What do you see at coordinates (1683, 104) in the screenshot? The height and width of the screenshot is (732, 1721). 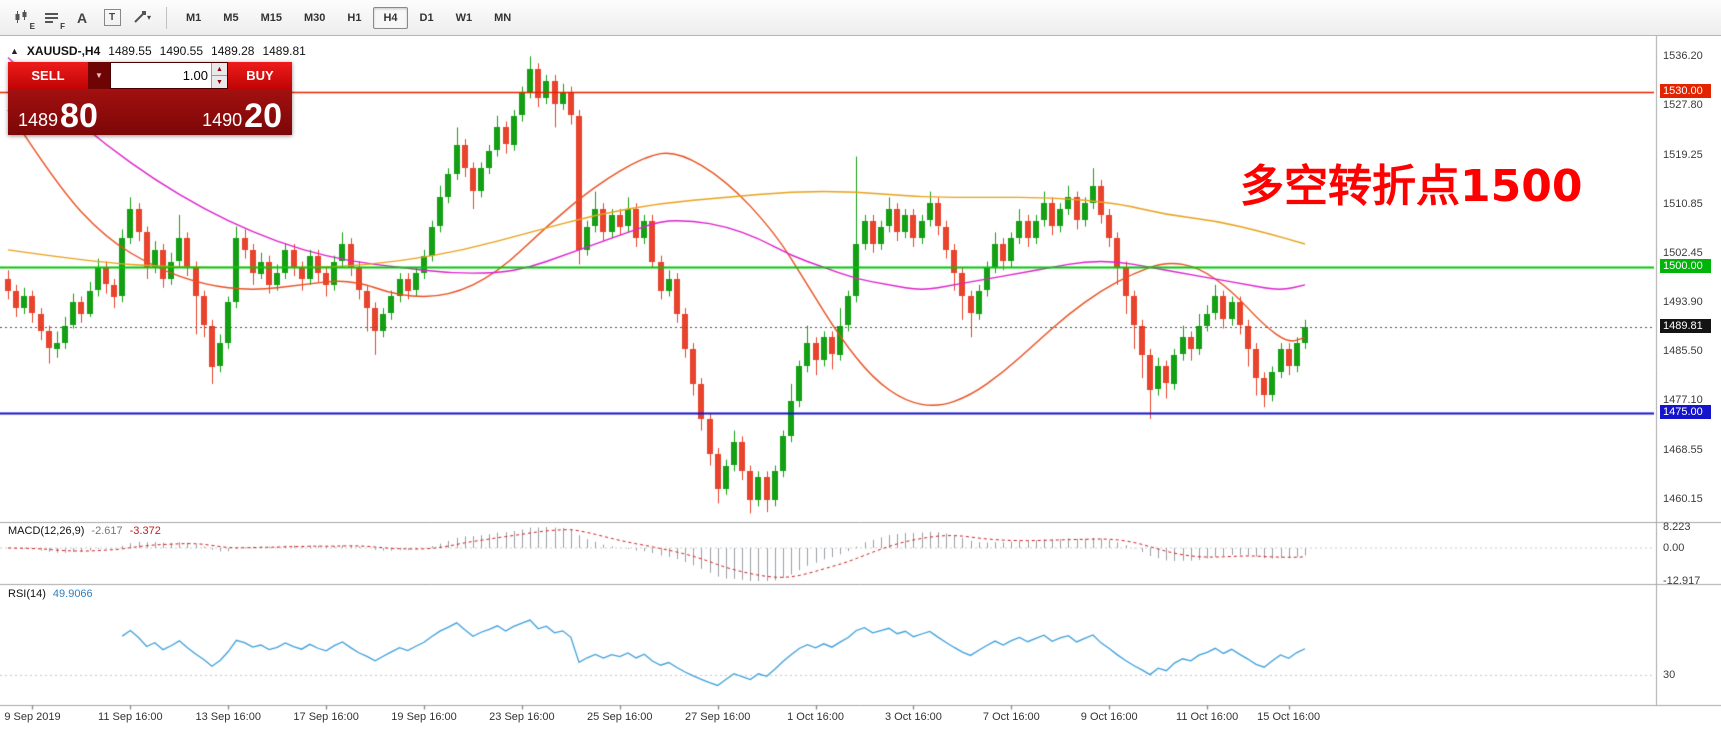 I see `price-tick: 1527.80` at bounding box center [1683, 104].